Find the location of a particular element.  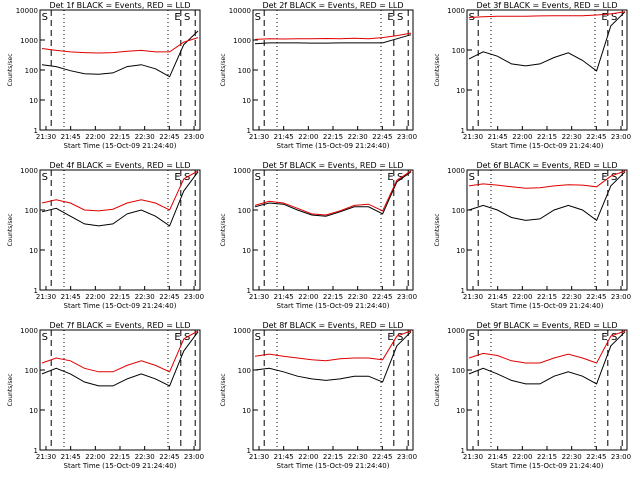

chart-title: Det 1f BLACK = Events, RED = LLD is located at coordinates (119, 5).